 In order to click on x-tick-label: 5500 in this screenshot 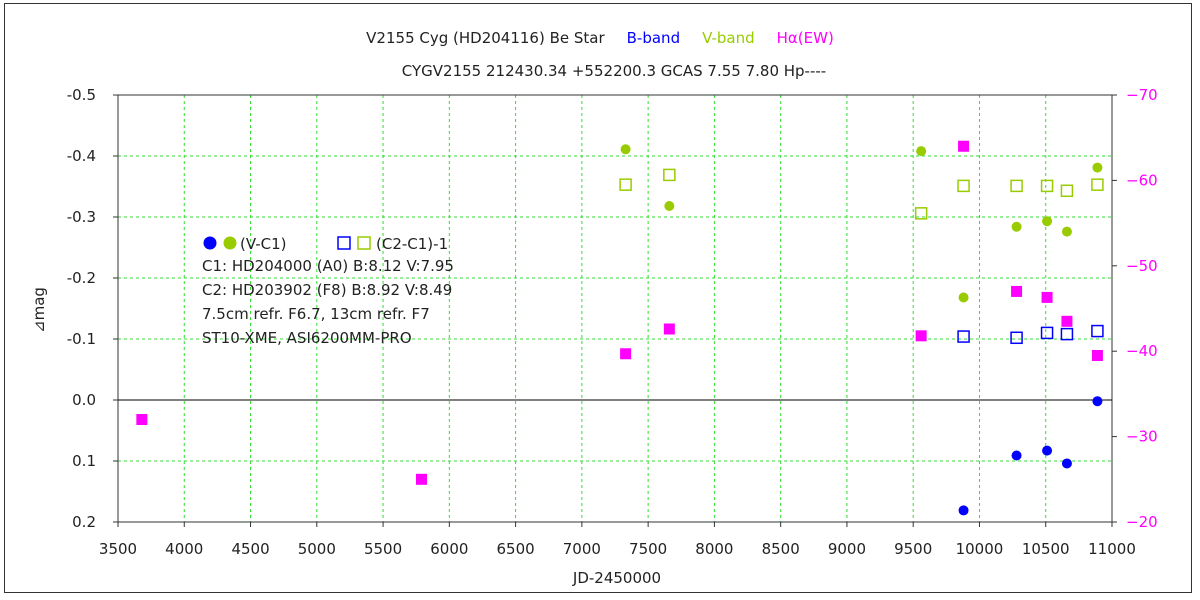, I will do `click(383, 549)`.